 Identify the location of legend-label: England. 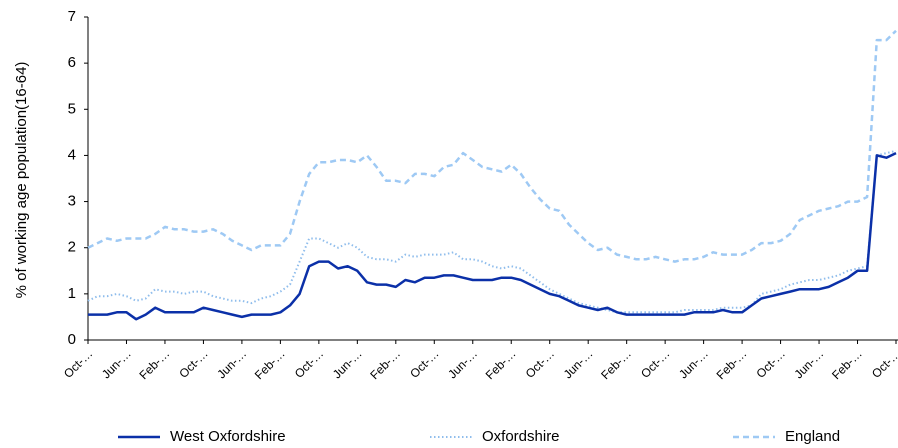
(812, 436).